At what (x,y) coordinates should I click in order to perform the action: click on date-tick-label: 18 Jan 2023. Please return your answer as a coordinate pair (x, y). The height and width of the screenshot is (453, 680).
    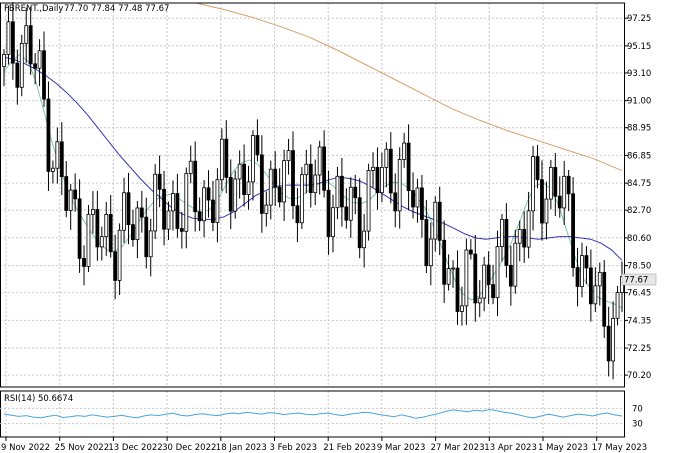
    Looking at the image, I should click on (241, 448).